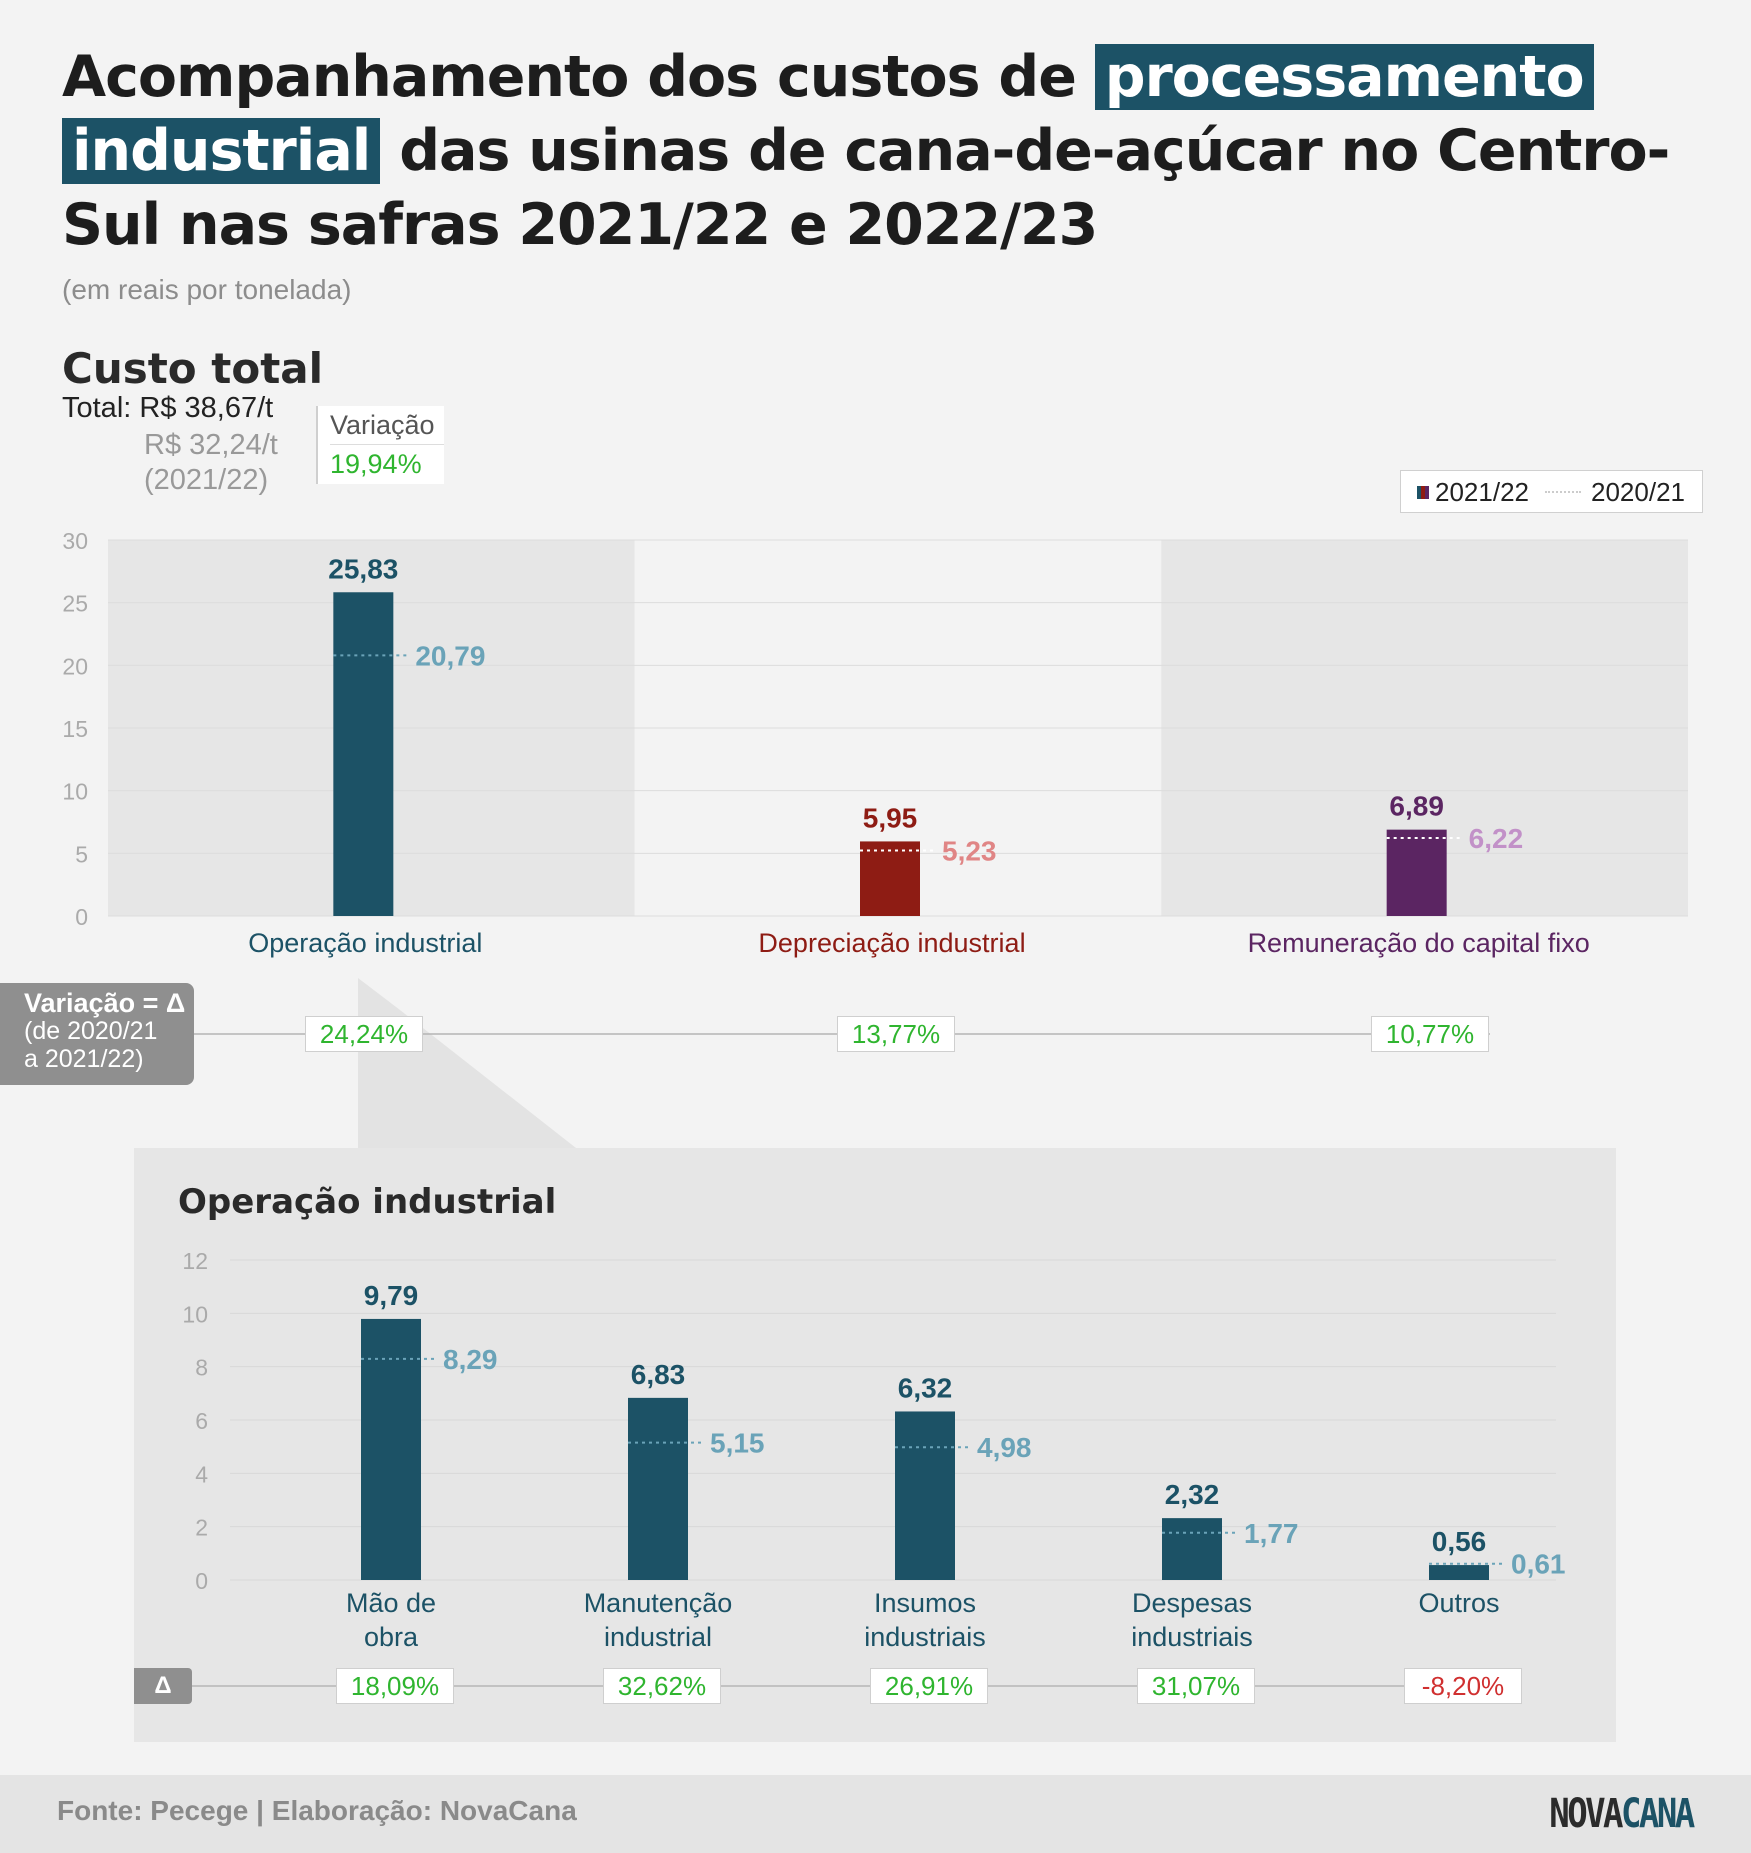 This screenshot has height=1853, width=1751. What do you see at coordinates (387, 425) in the screenshot?
I see `total-variation-label: Variação` at bounding box center [387, 425].